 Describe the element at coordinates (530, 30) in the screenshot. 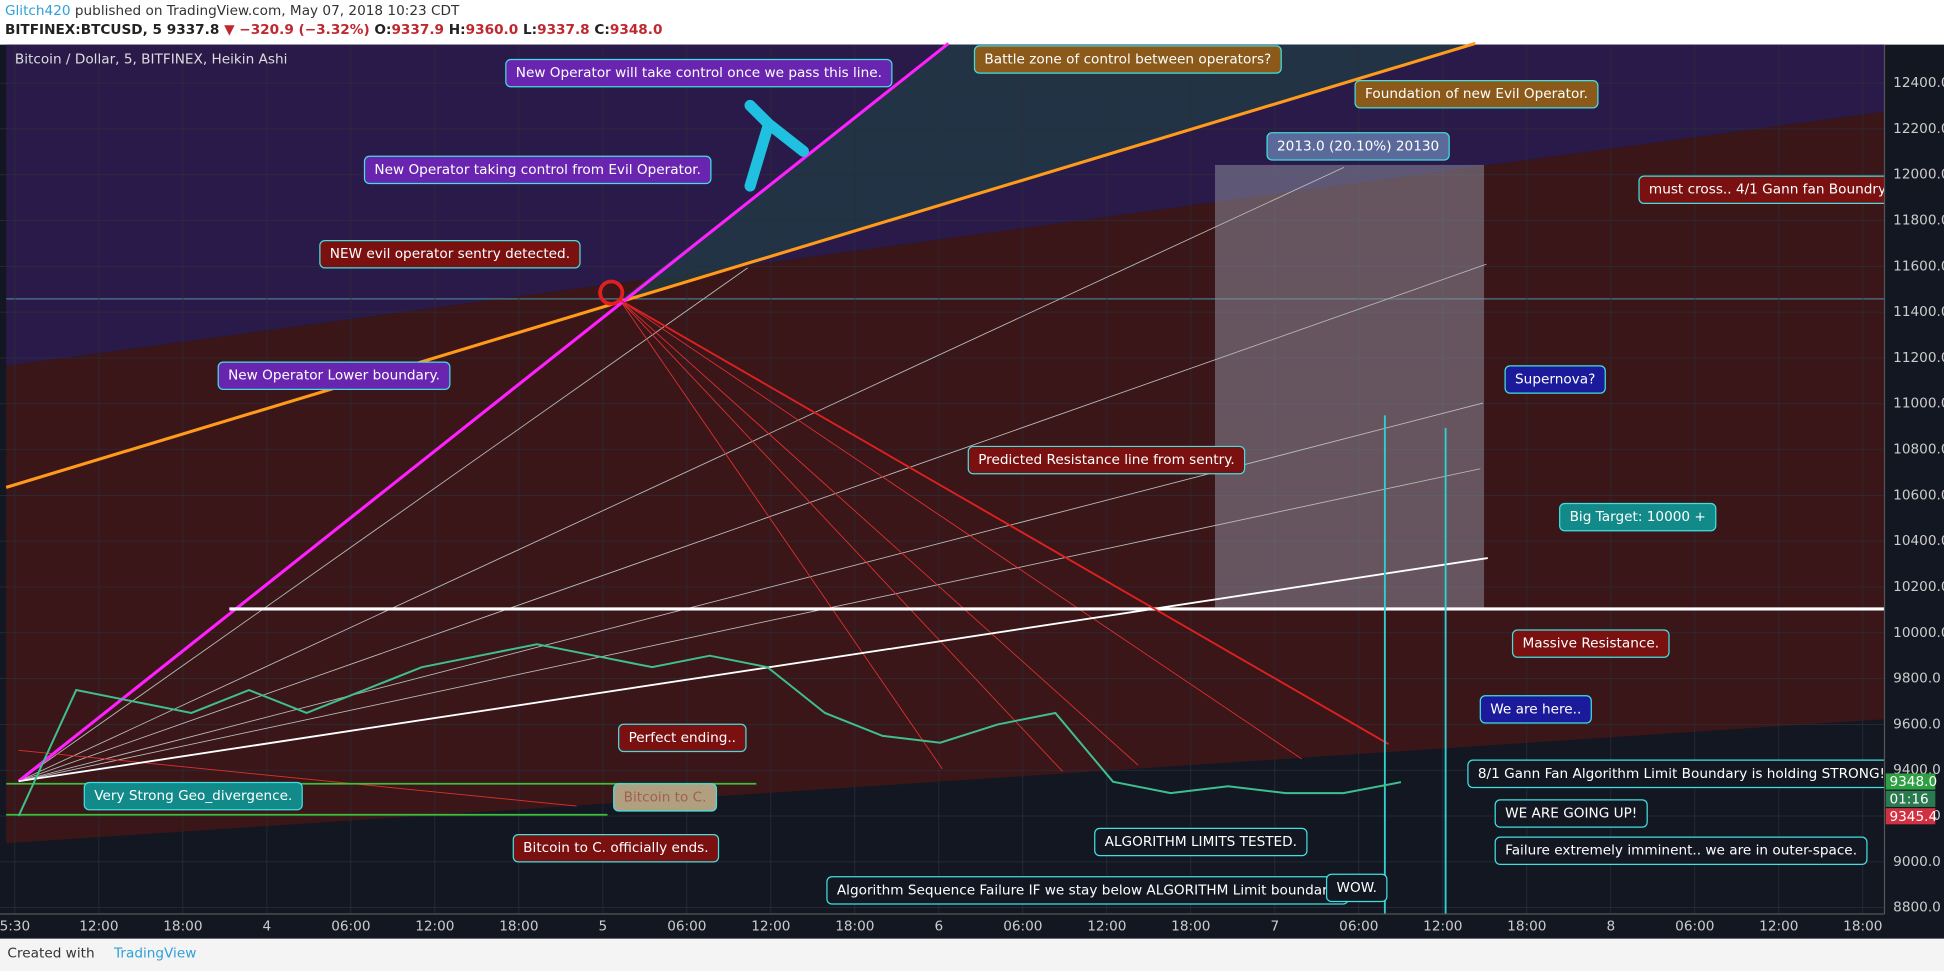

I see `l-label: L:` at that location.